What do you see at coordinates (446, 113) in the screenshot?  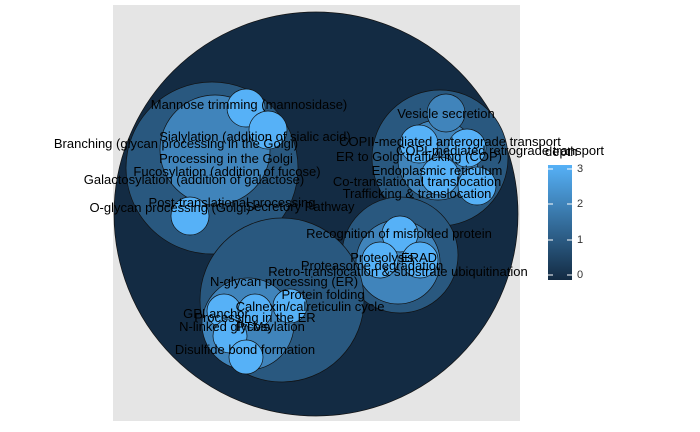 I see `node-label: Vesicle secretion` at bounding box center [446, 113].